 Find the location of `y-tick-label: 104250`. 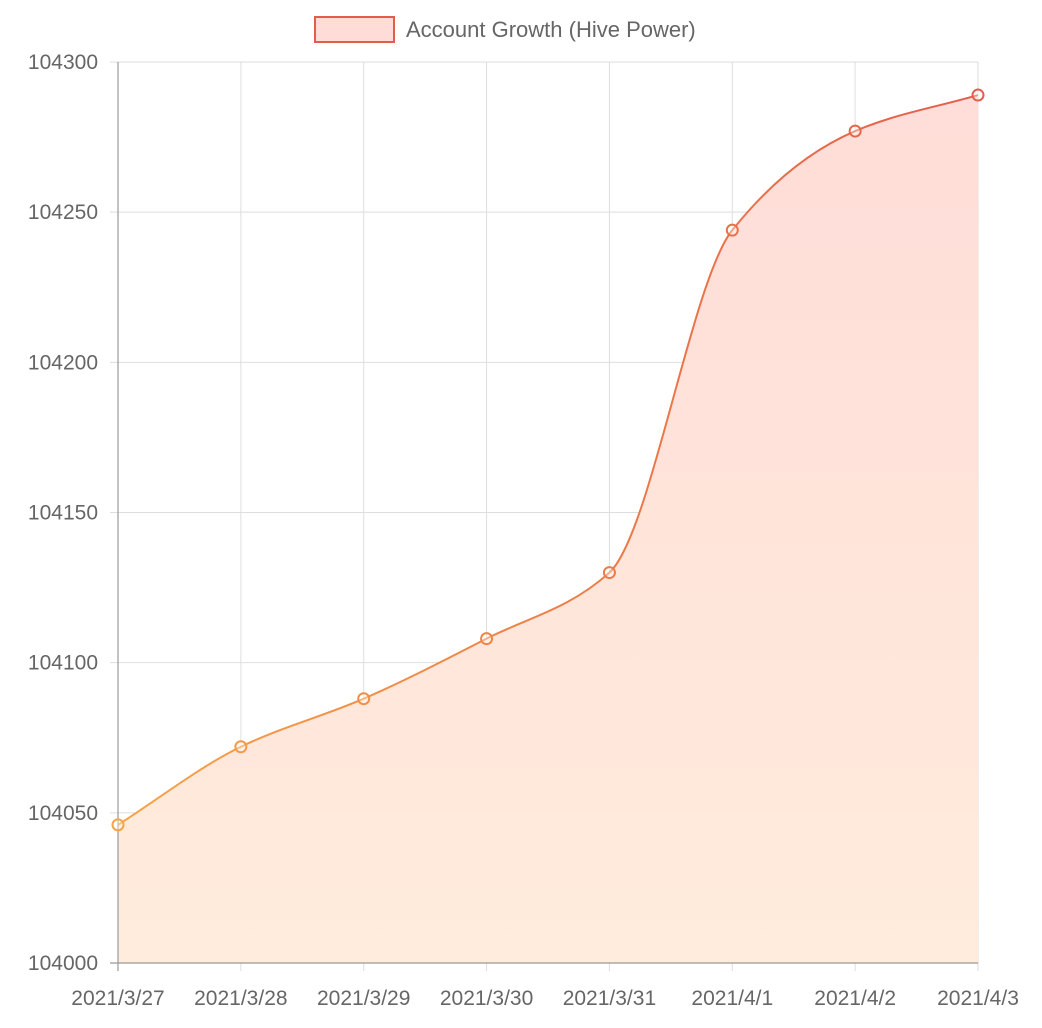

y-tick-label: 104250 is located at coordinates (63, 212).